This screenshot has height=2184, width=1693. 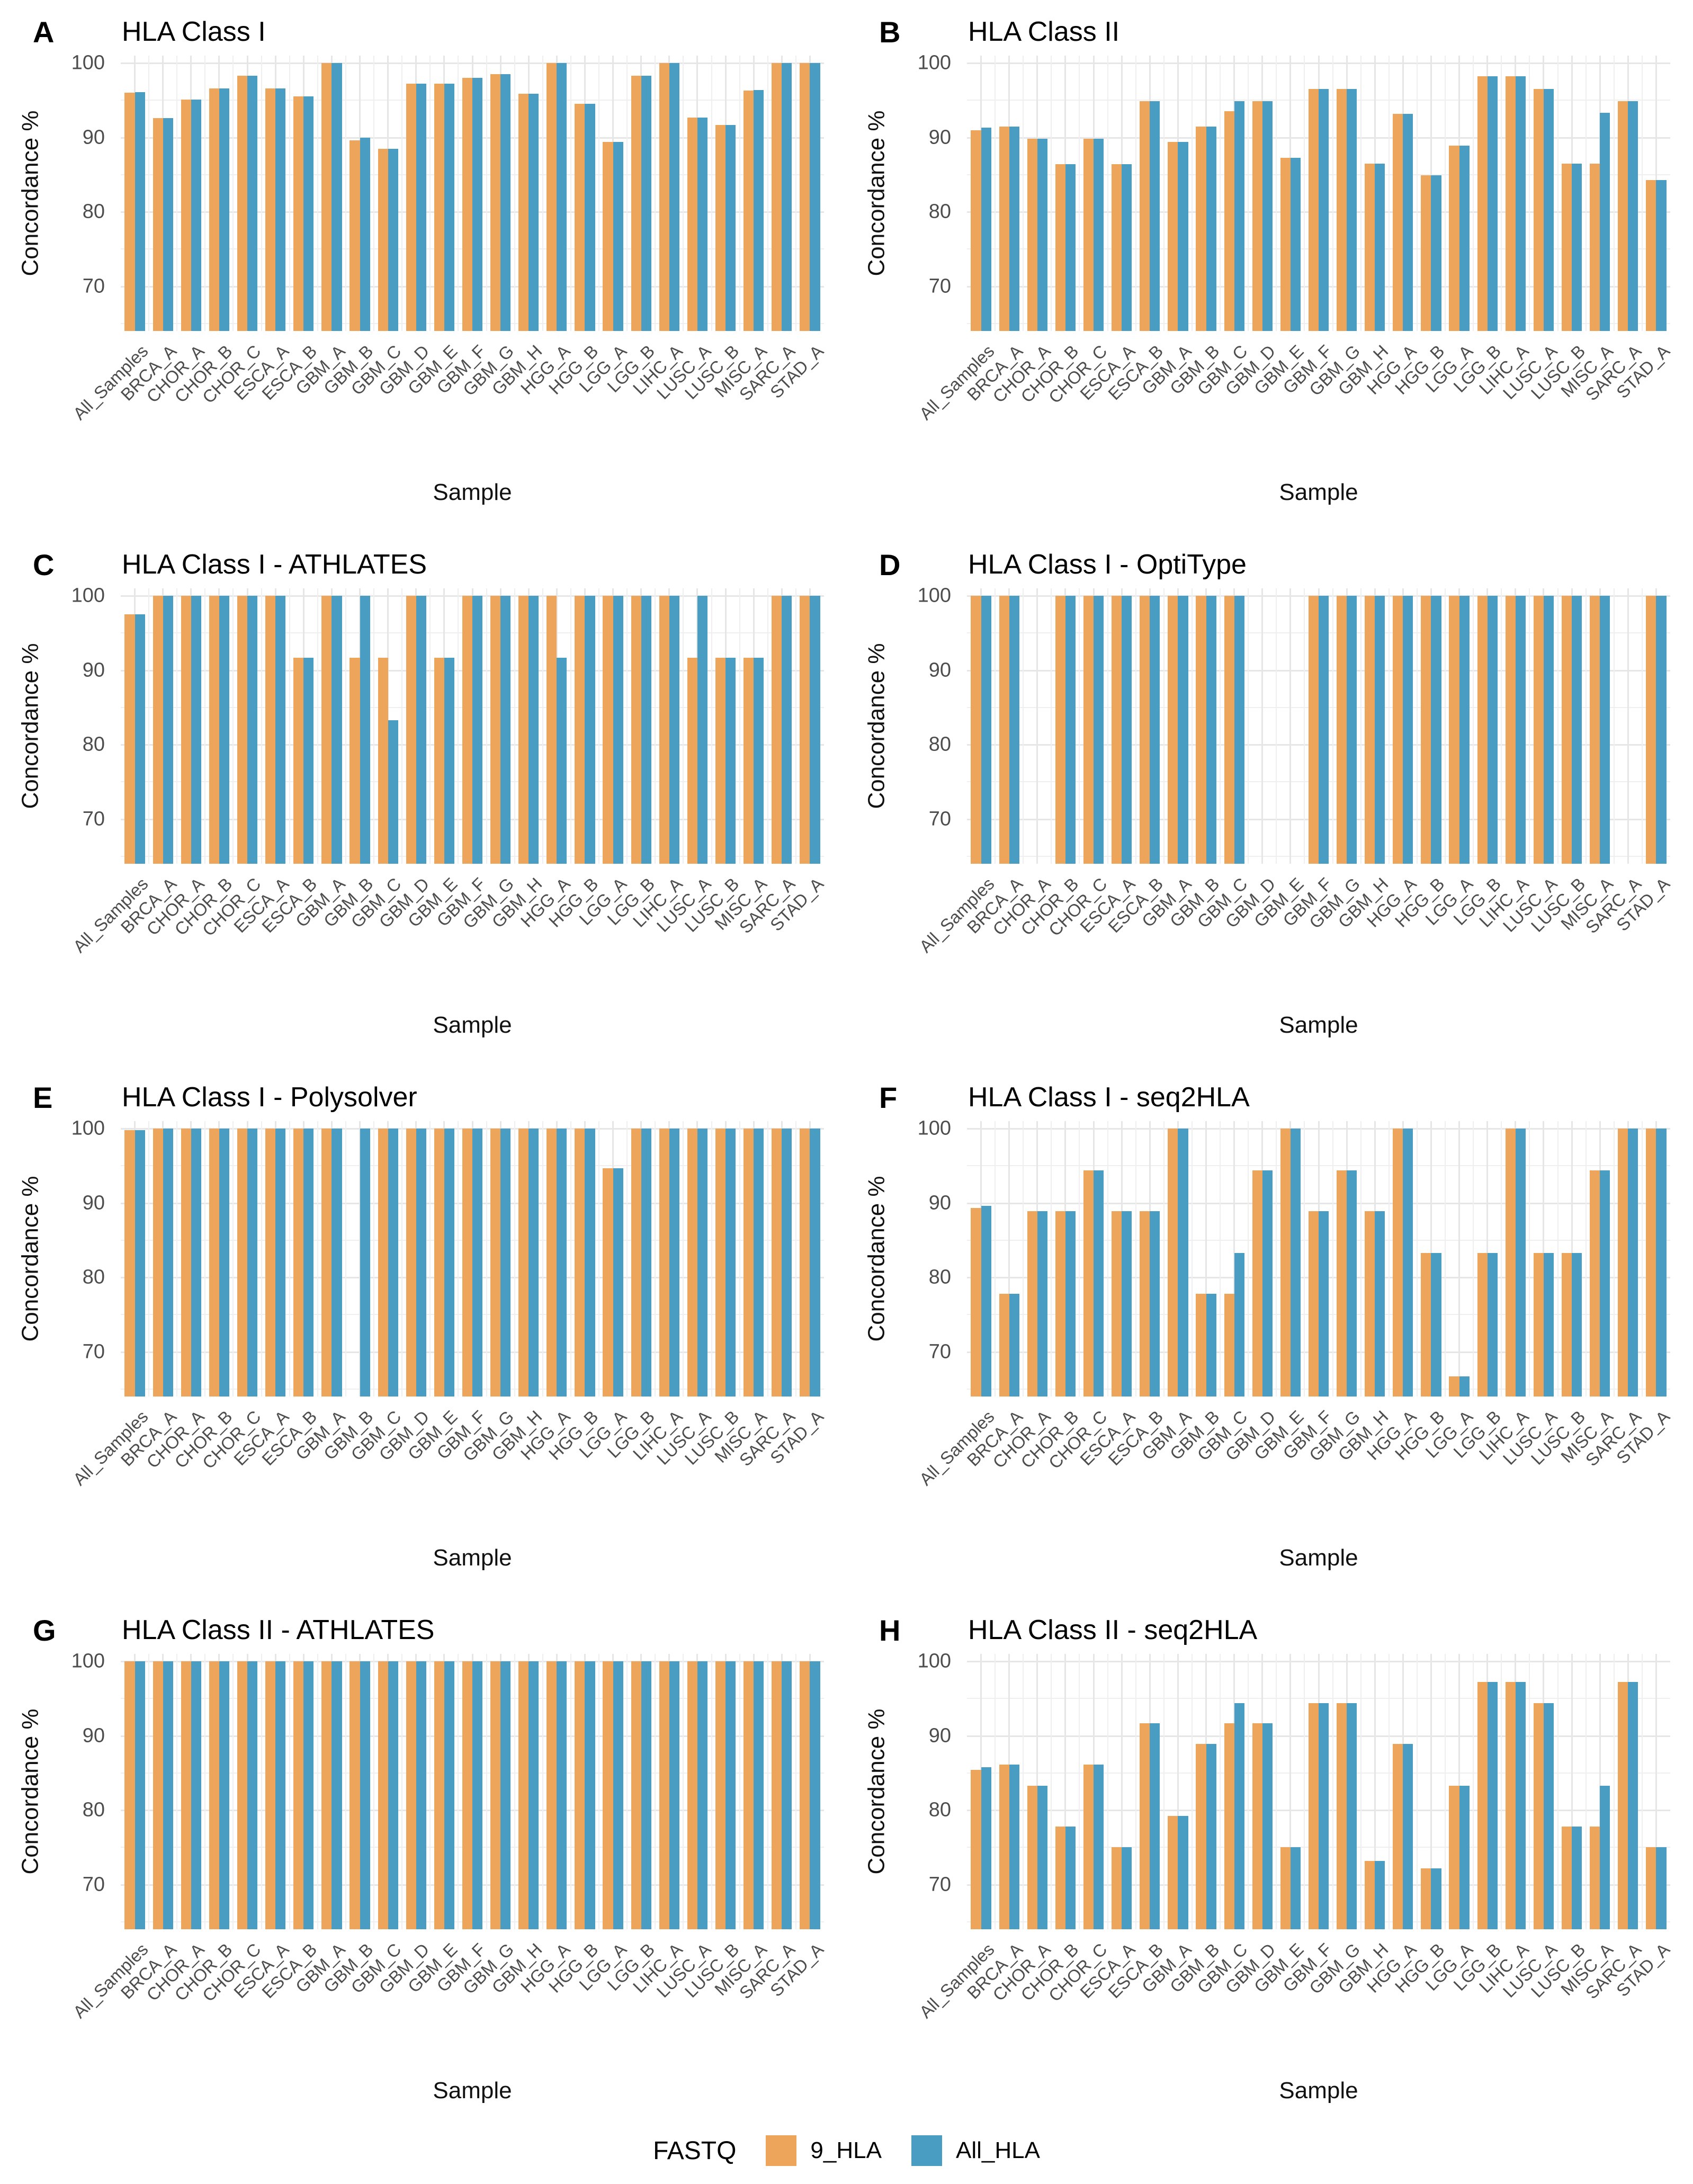 What do you see at coordinates (337, 730) in the screenshot?
I see `bar-All_HLA-GBM_A` at bounding box center [337, 730].